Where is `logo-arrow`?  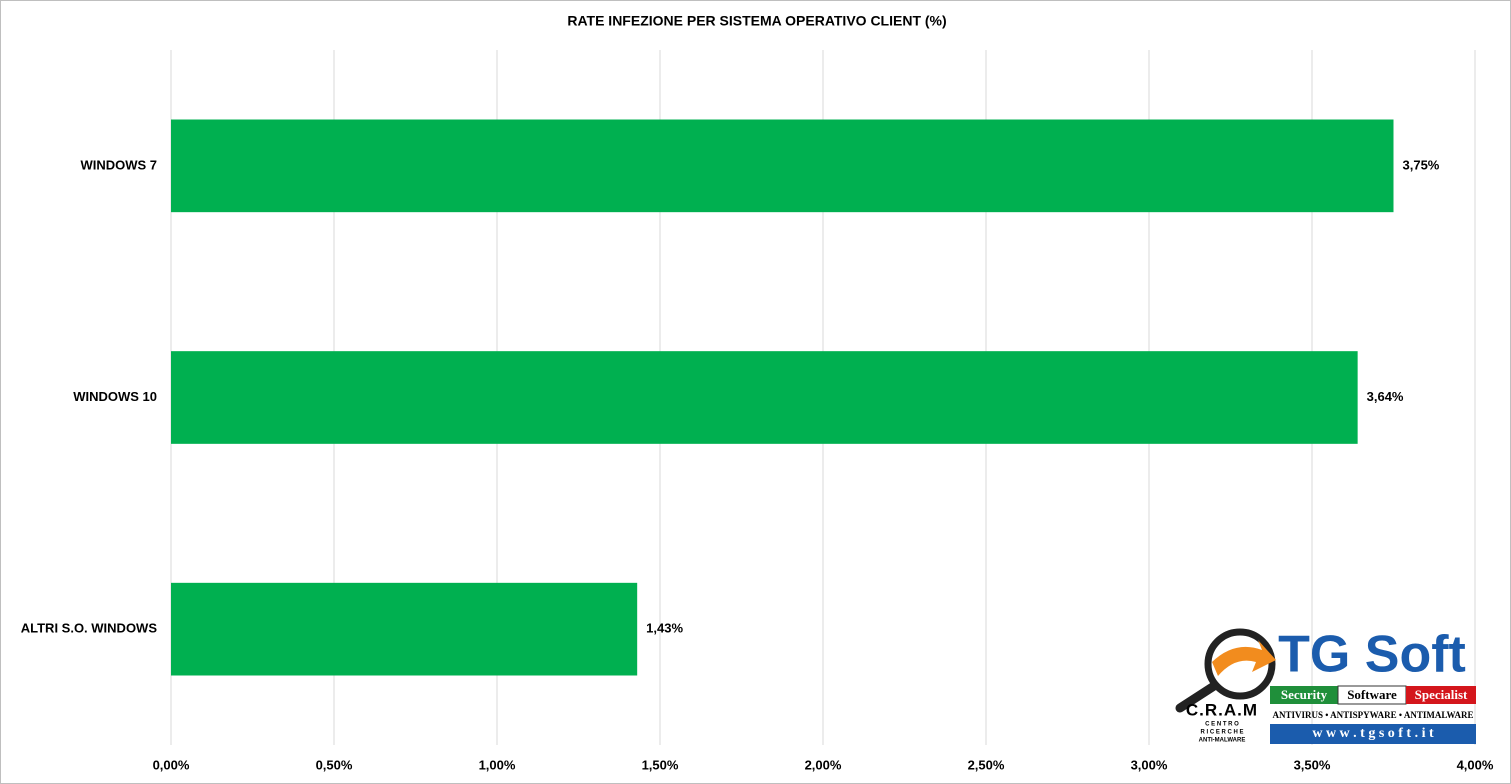 logo-arrow is located at coordinates (1244, 658).